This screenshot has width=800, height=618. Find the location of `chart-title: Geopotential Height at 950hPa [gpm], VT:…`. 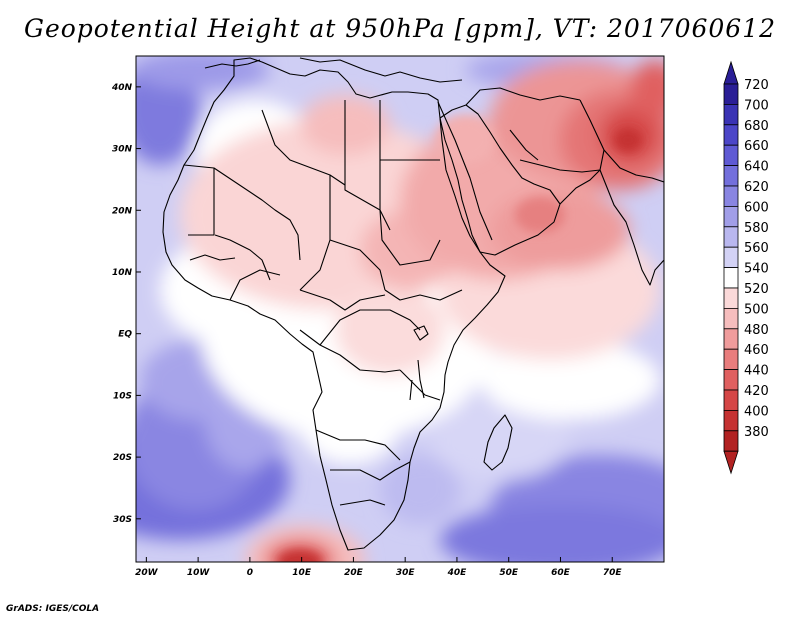

chart-title: Geopotential Height at 950hPa [gpm], VT:… is located at coordinates (400, 28).